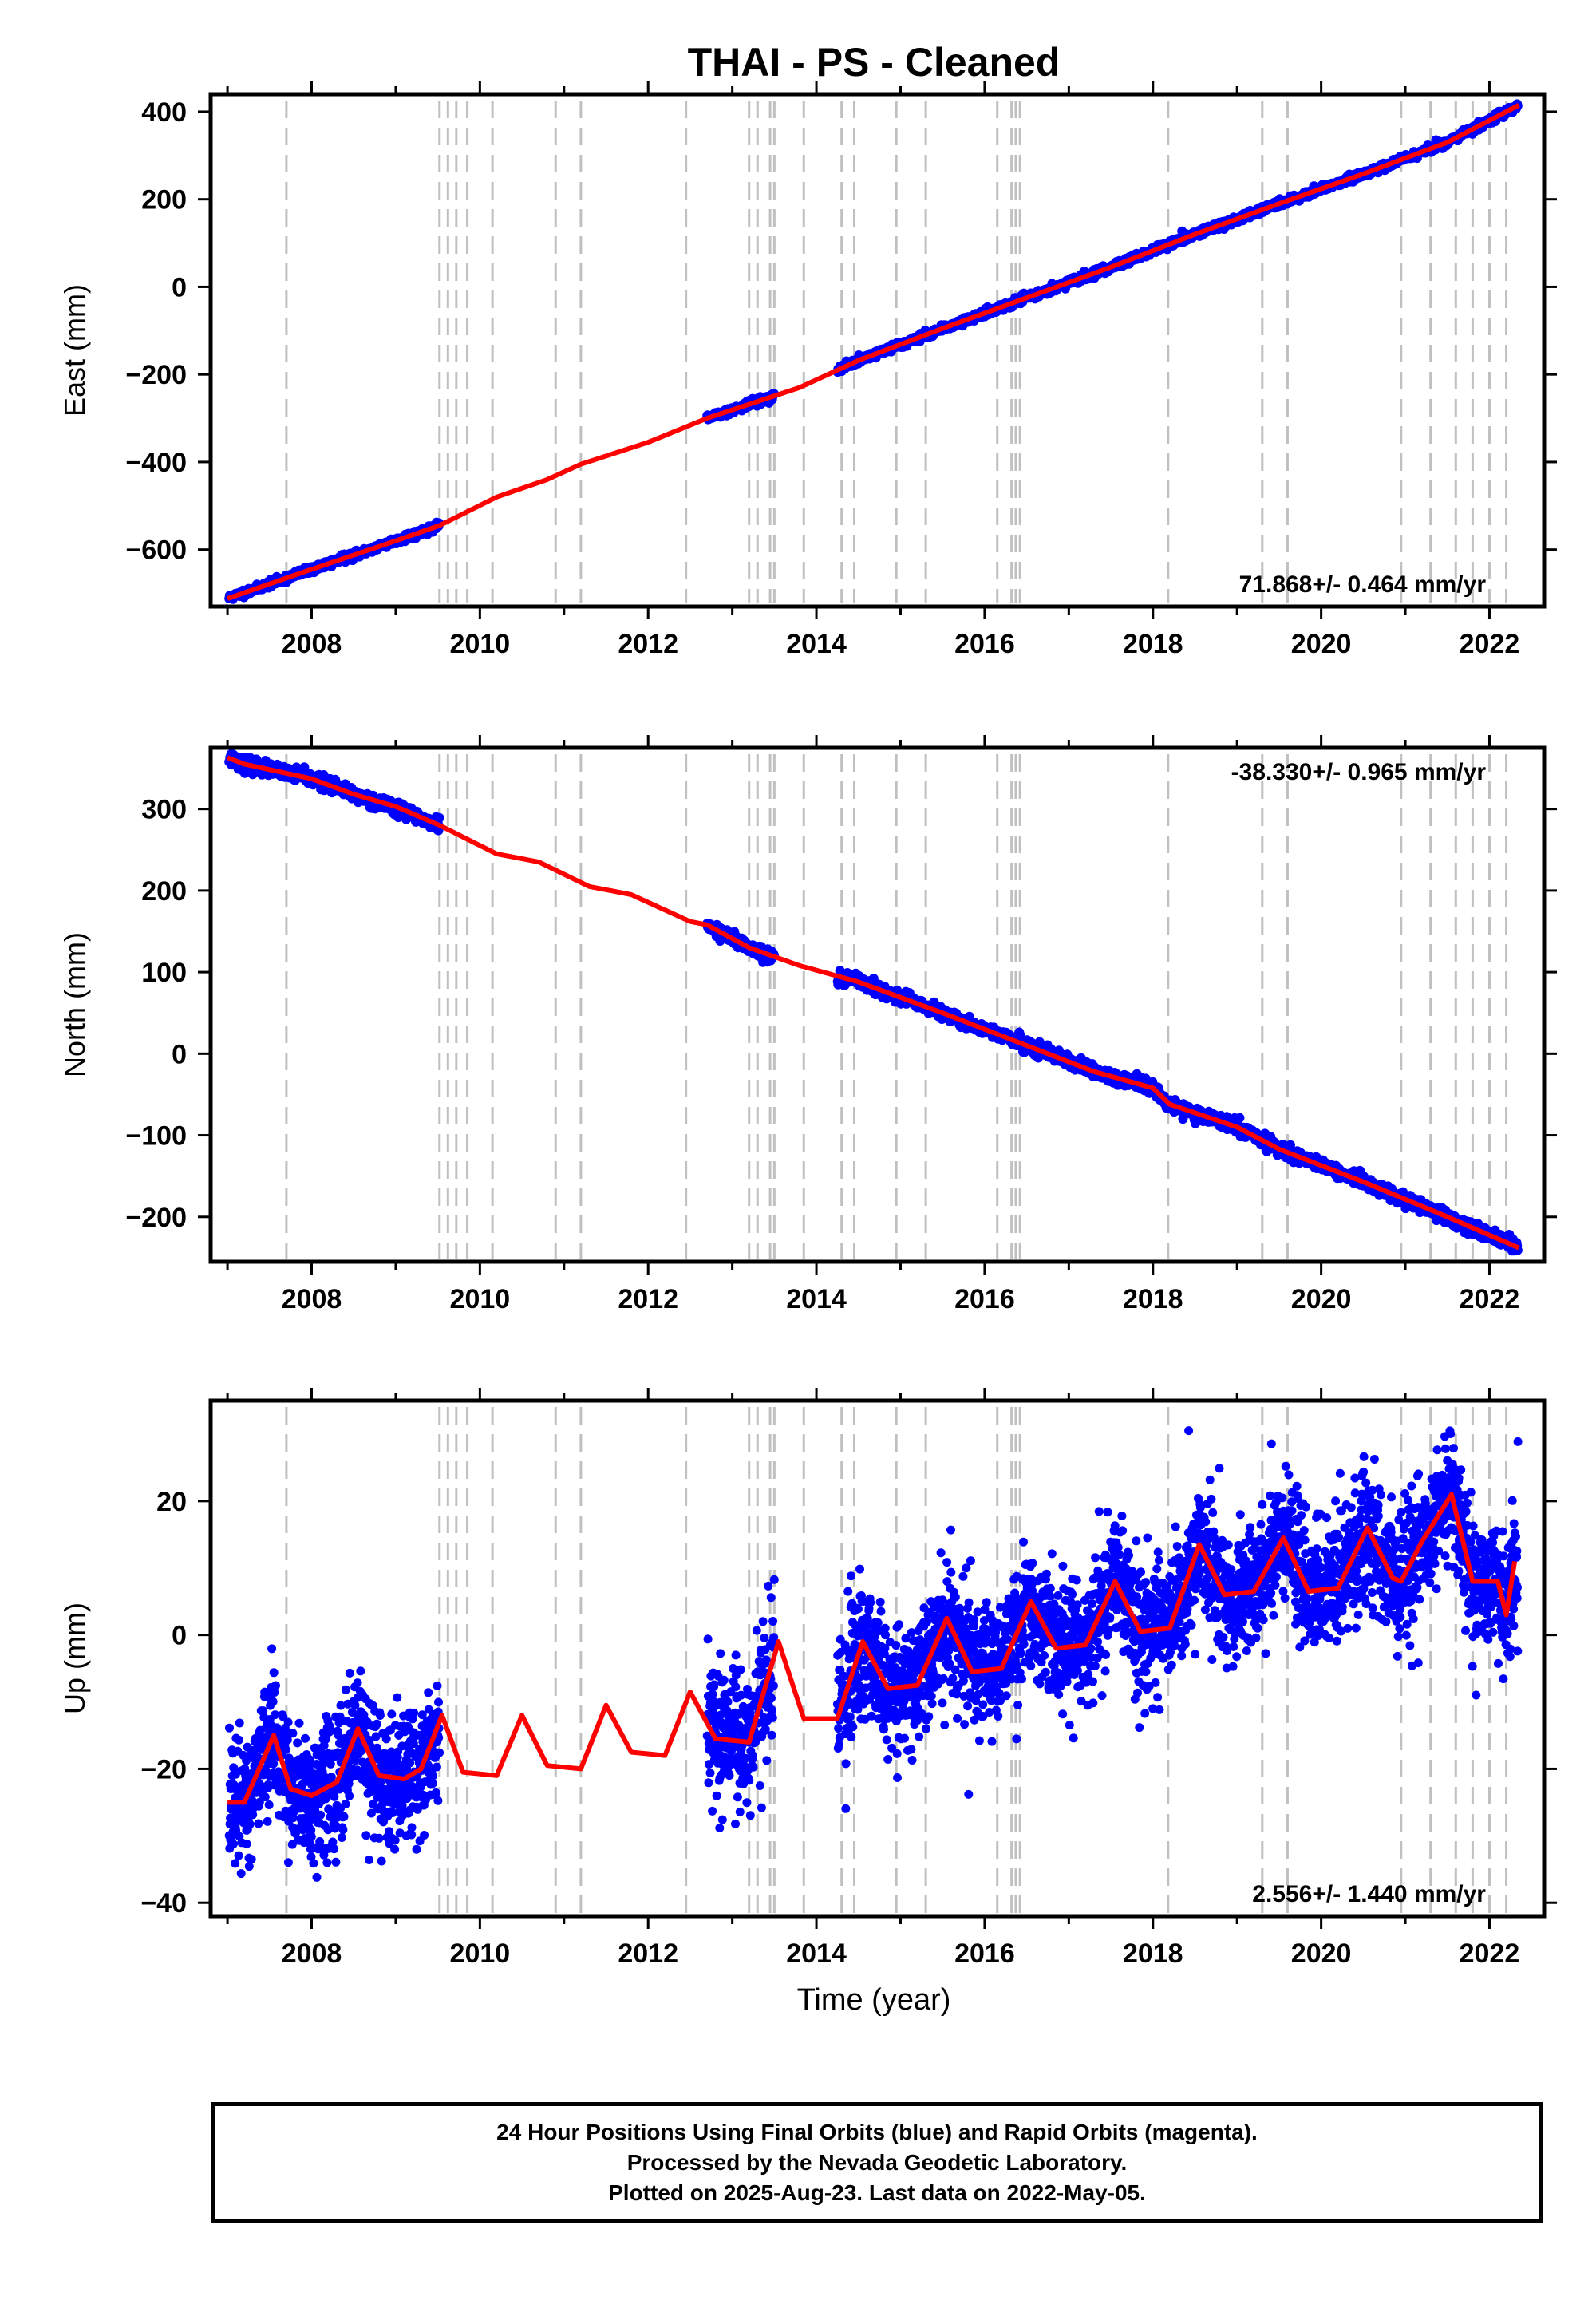 The image size is (1596, 2316). I want to click on rate-label: 71.868+/- 0.464 mm/yr, so click(1363, 584).